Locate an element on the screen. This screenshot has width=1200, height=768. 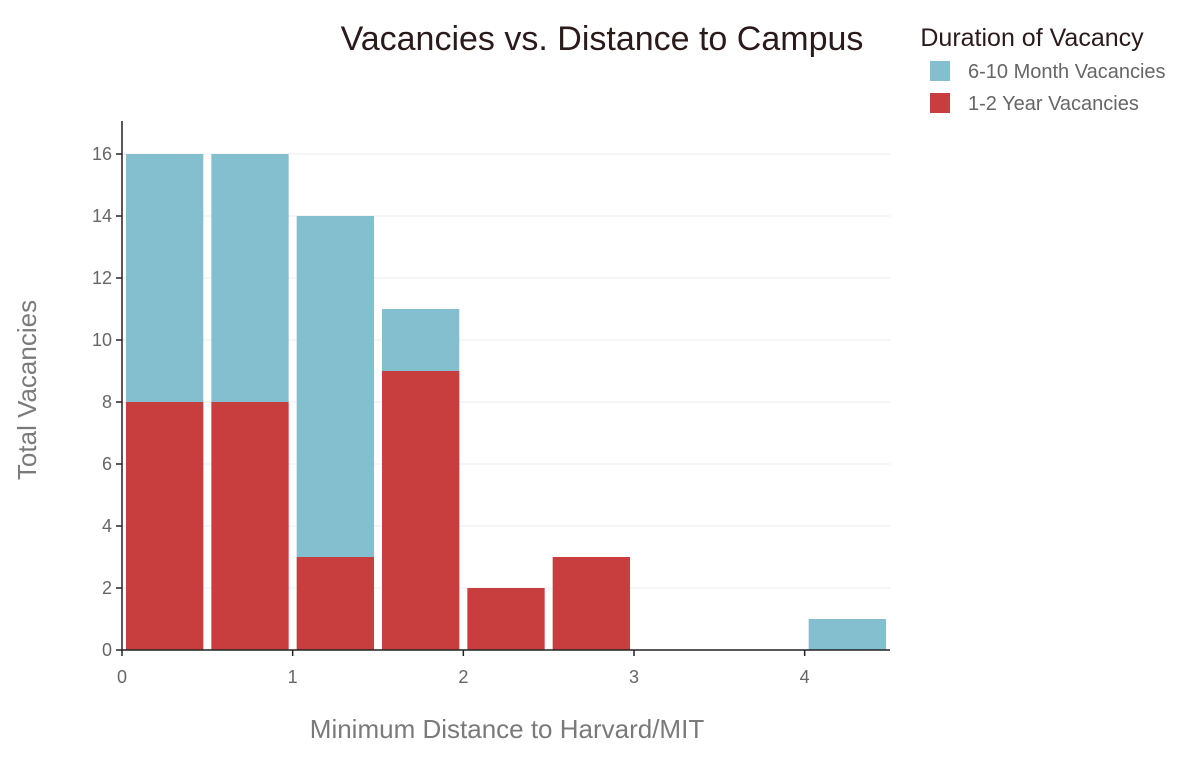
y-tick-label-4: 4 is located at coordinates (107, 526).